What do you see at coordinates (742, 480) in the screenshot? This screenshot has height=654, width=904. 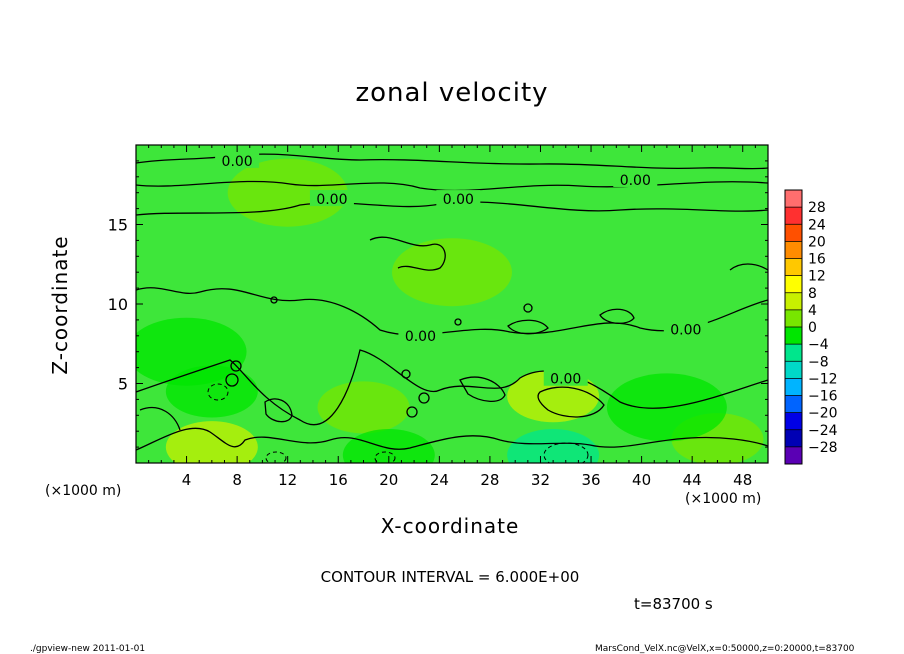 I see `x-tick-label: 48` at bounding box center [742, 480].